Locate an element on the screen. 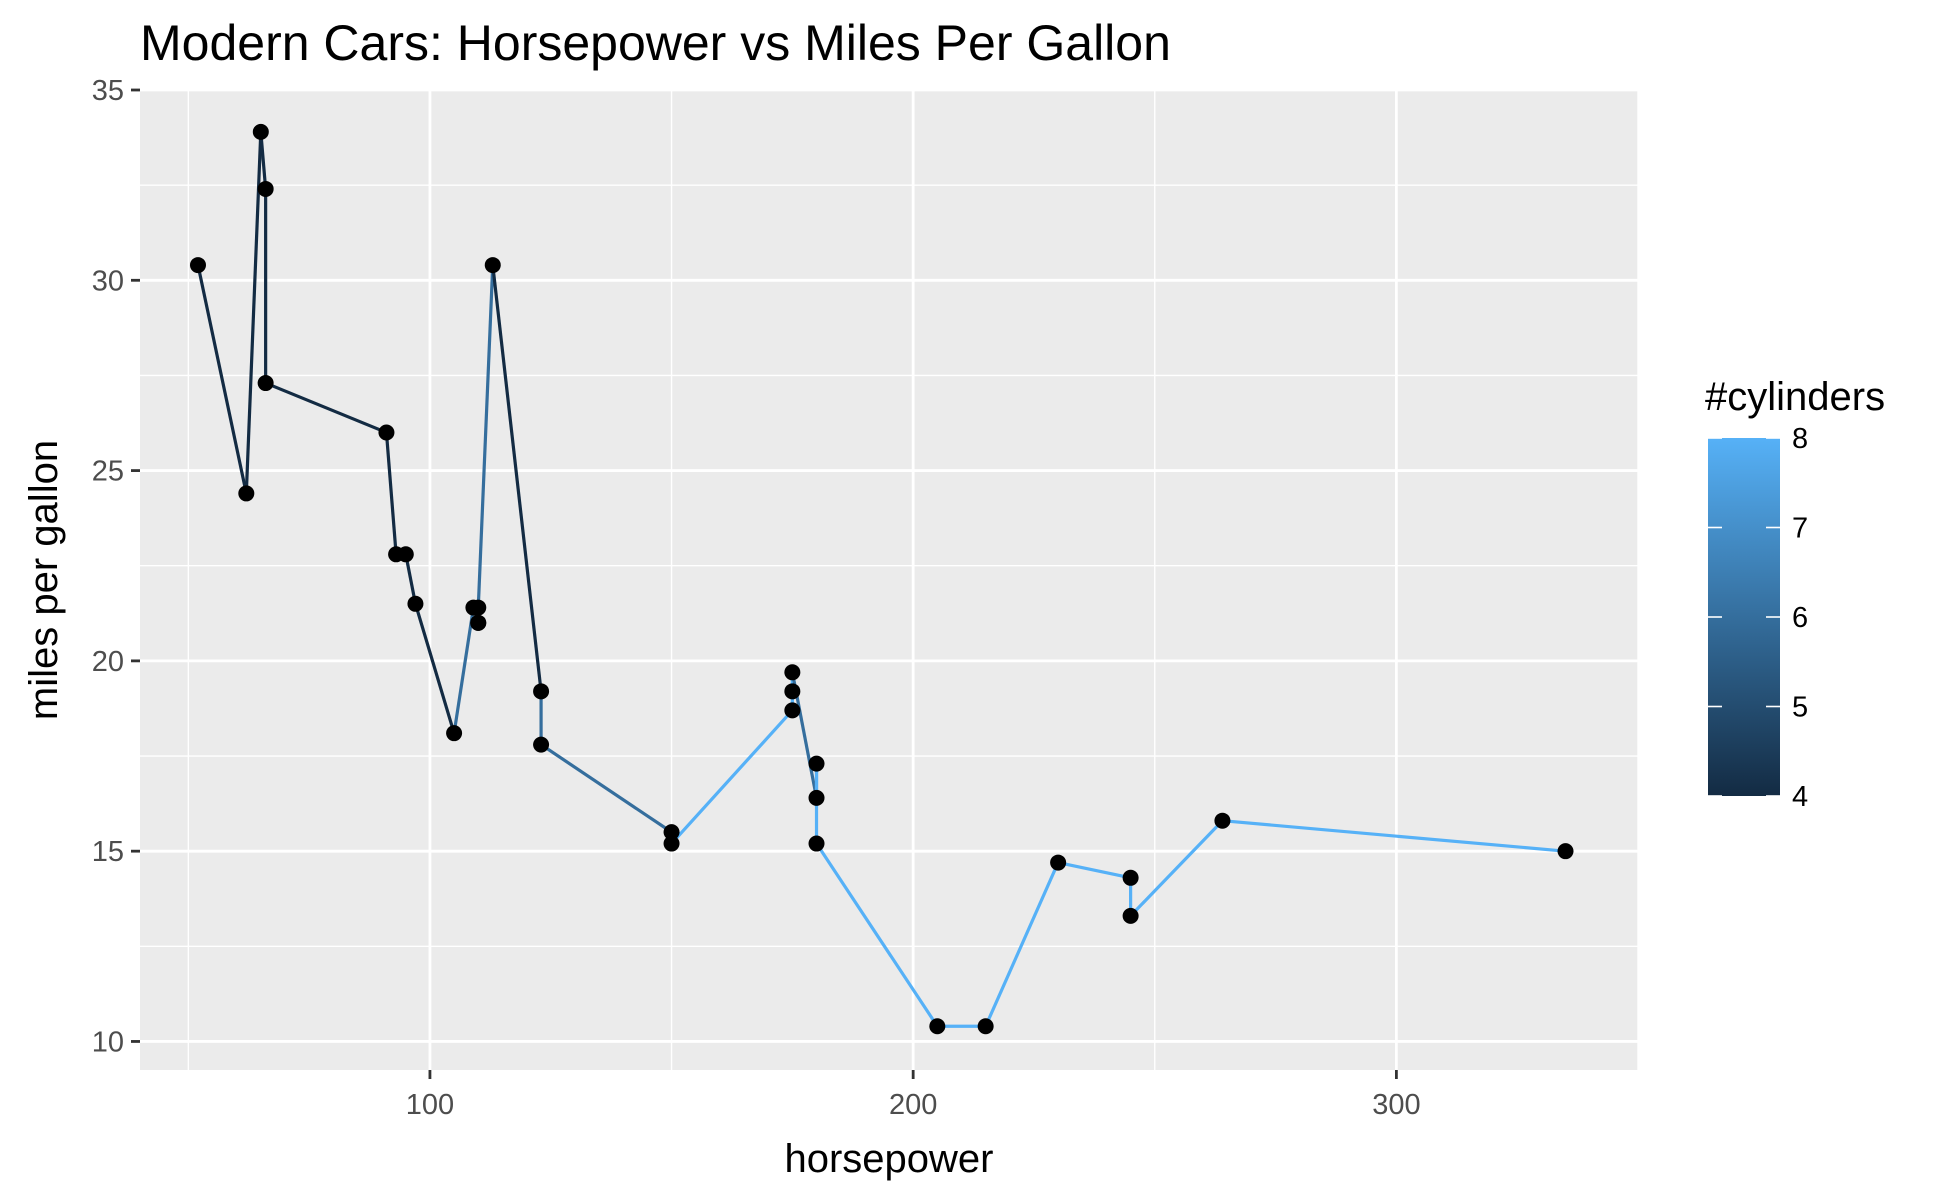  colorbar-tick-label: 7 is located at coordinates (1800, 529).